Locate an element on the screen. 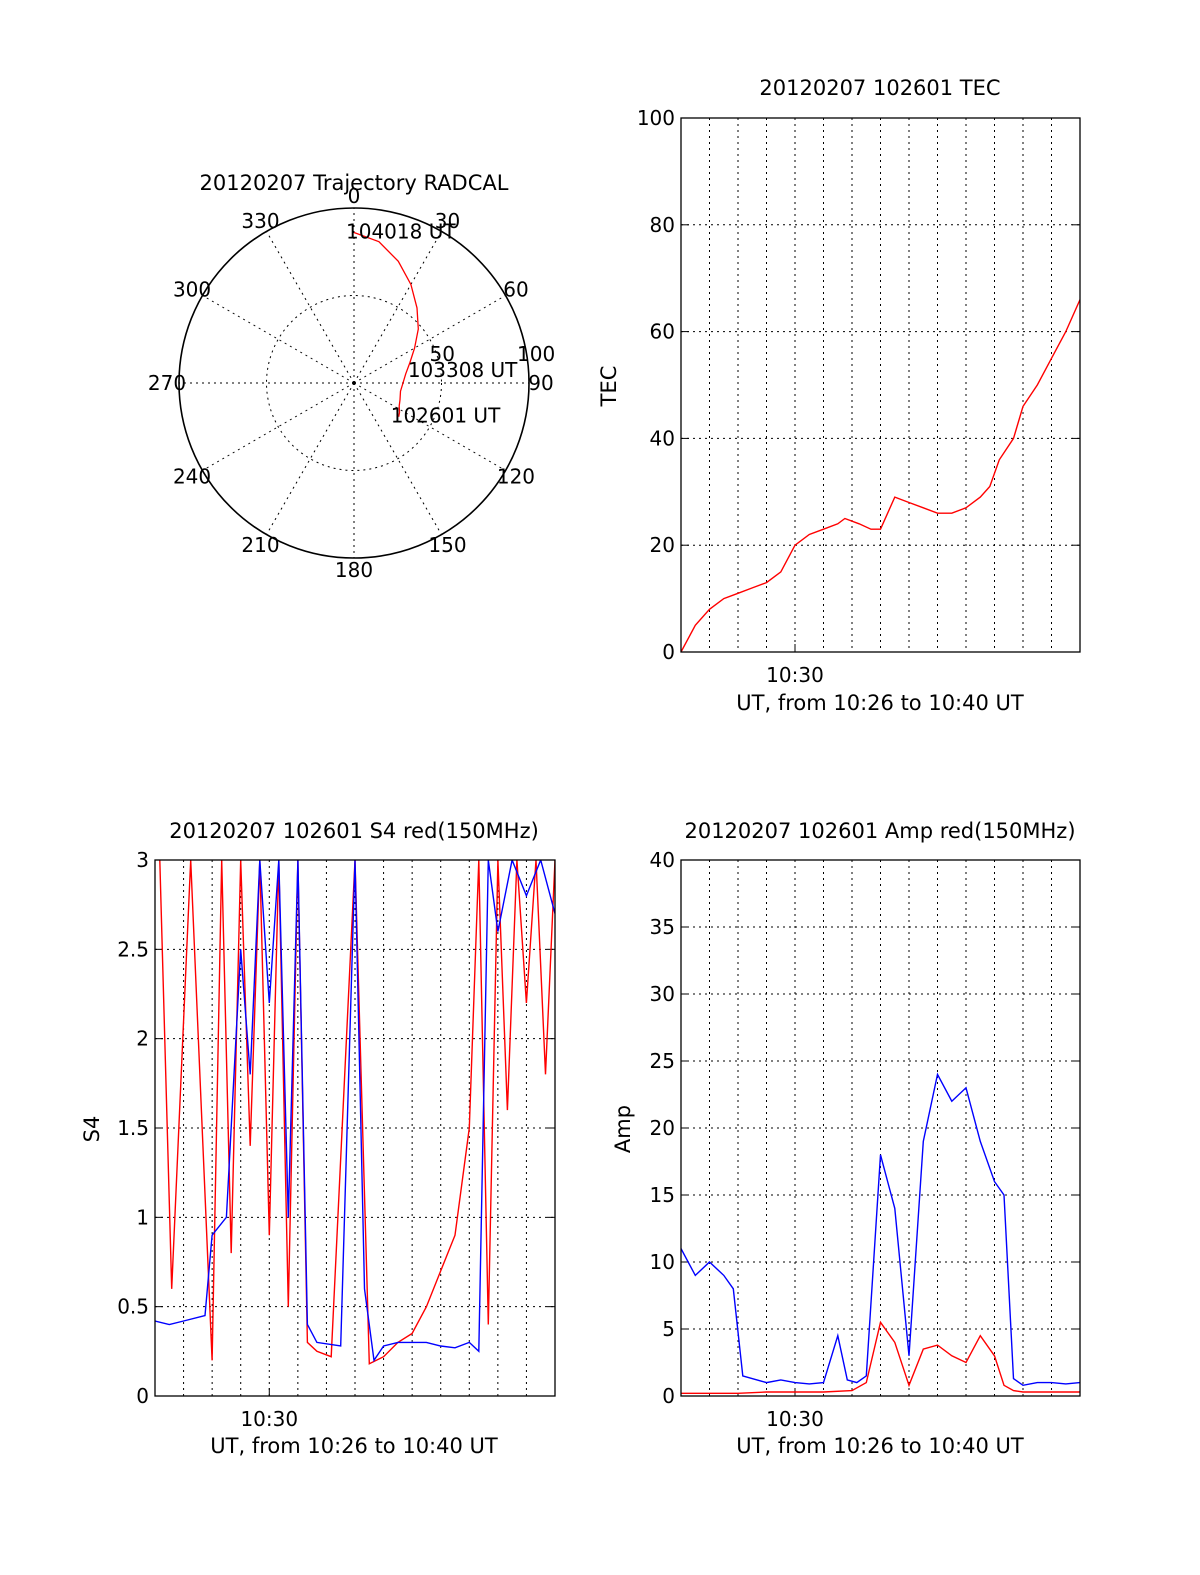 This screenshot has width=1200, height=1575. polar-angle-label-60: 60 is located at coordinates (515, 290).